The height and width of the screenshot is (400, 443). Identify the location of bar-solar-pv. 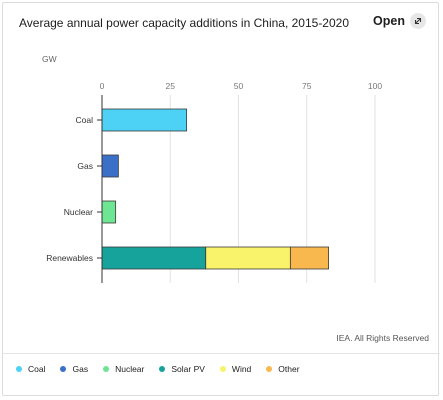
(154, 258).